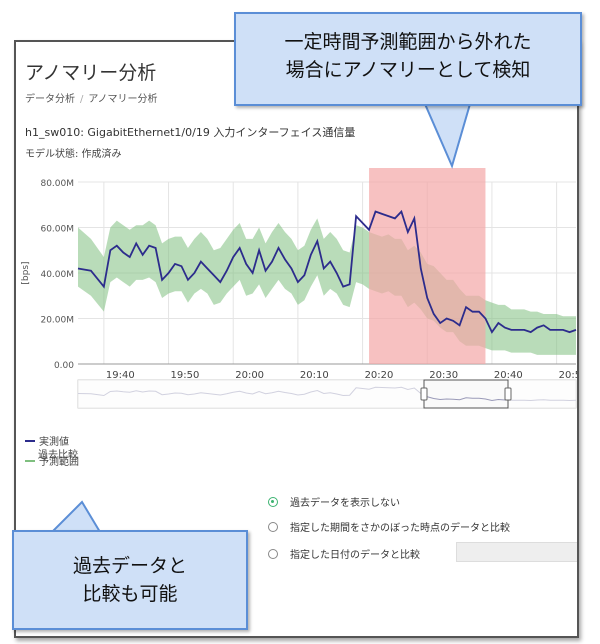 The height and width of the screenshot is (644, 600). I want to click on y-tick-label: 20.00M, so click(57, 321).